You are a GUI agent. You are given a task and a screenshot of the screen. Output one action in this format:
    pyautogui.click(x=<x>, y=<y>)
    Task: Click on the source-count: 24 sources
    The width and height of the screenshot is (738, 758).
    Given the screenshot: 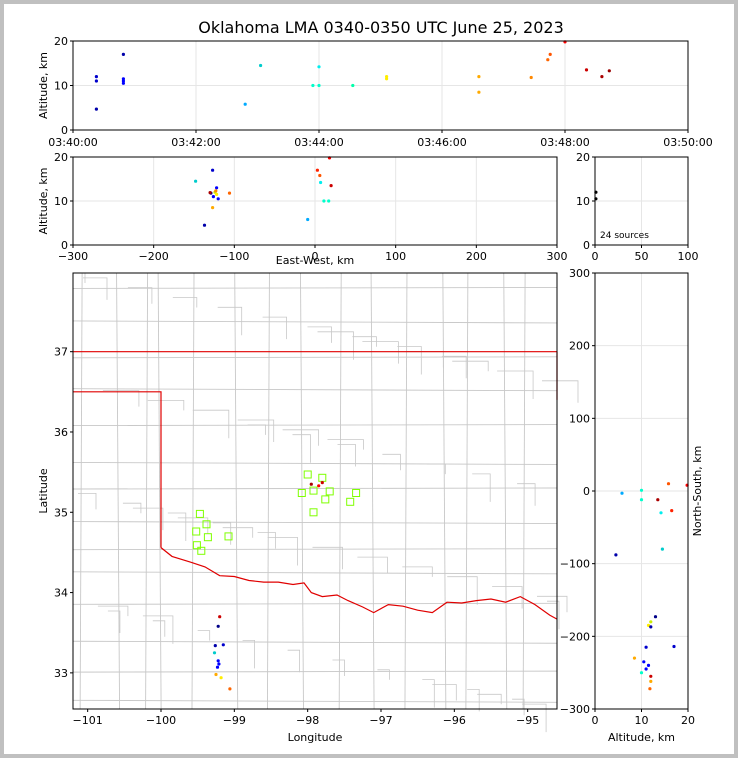 What is the action you would take?
    pyautogui.click(x=624, y=236)
    